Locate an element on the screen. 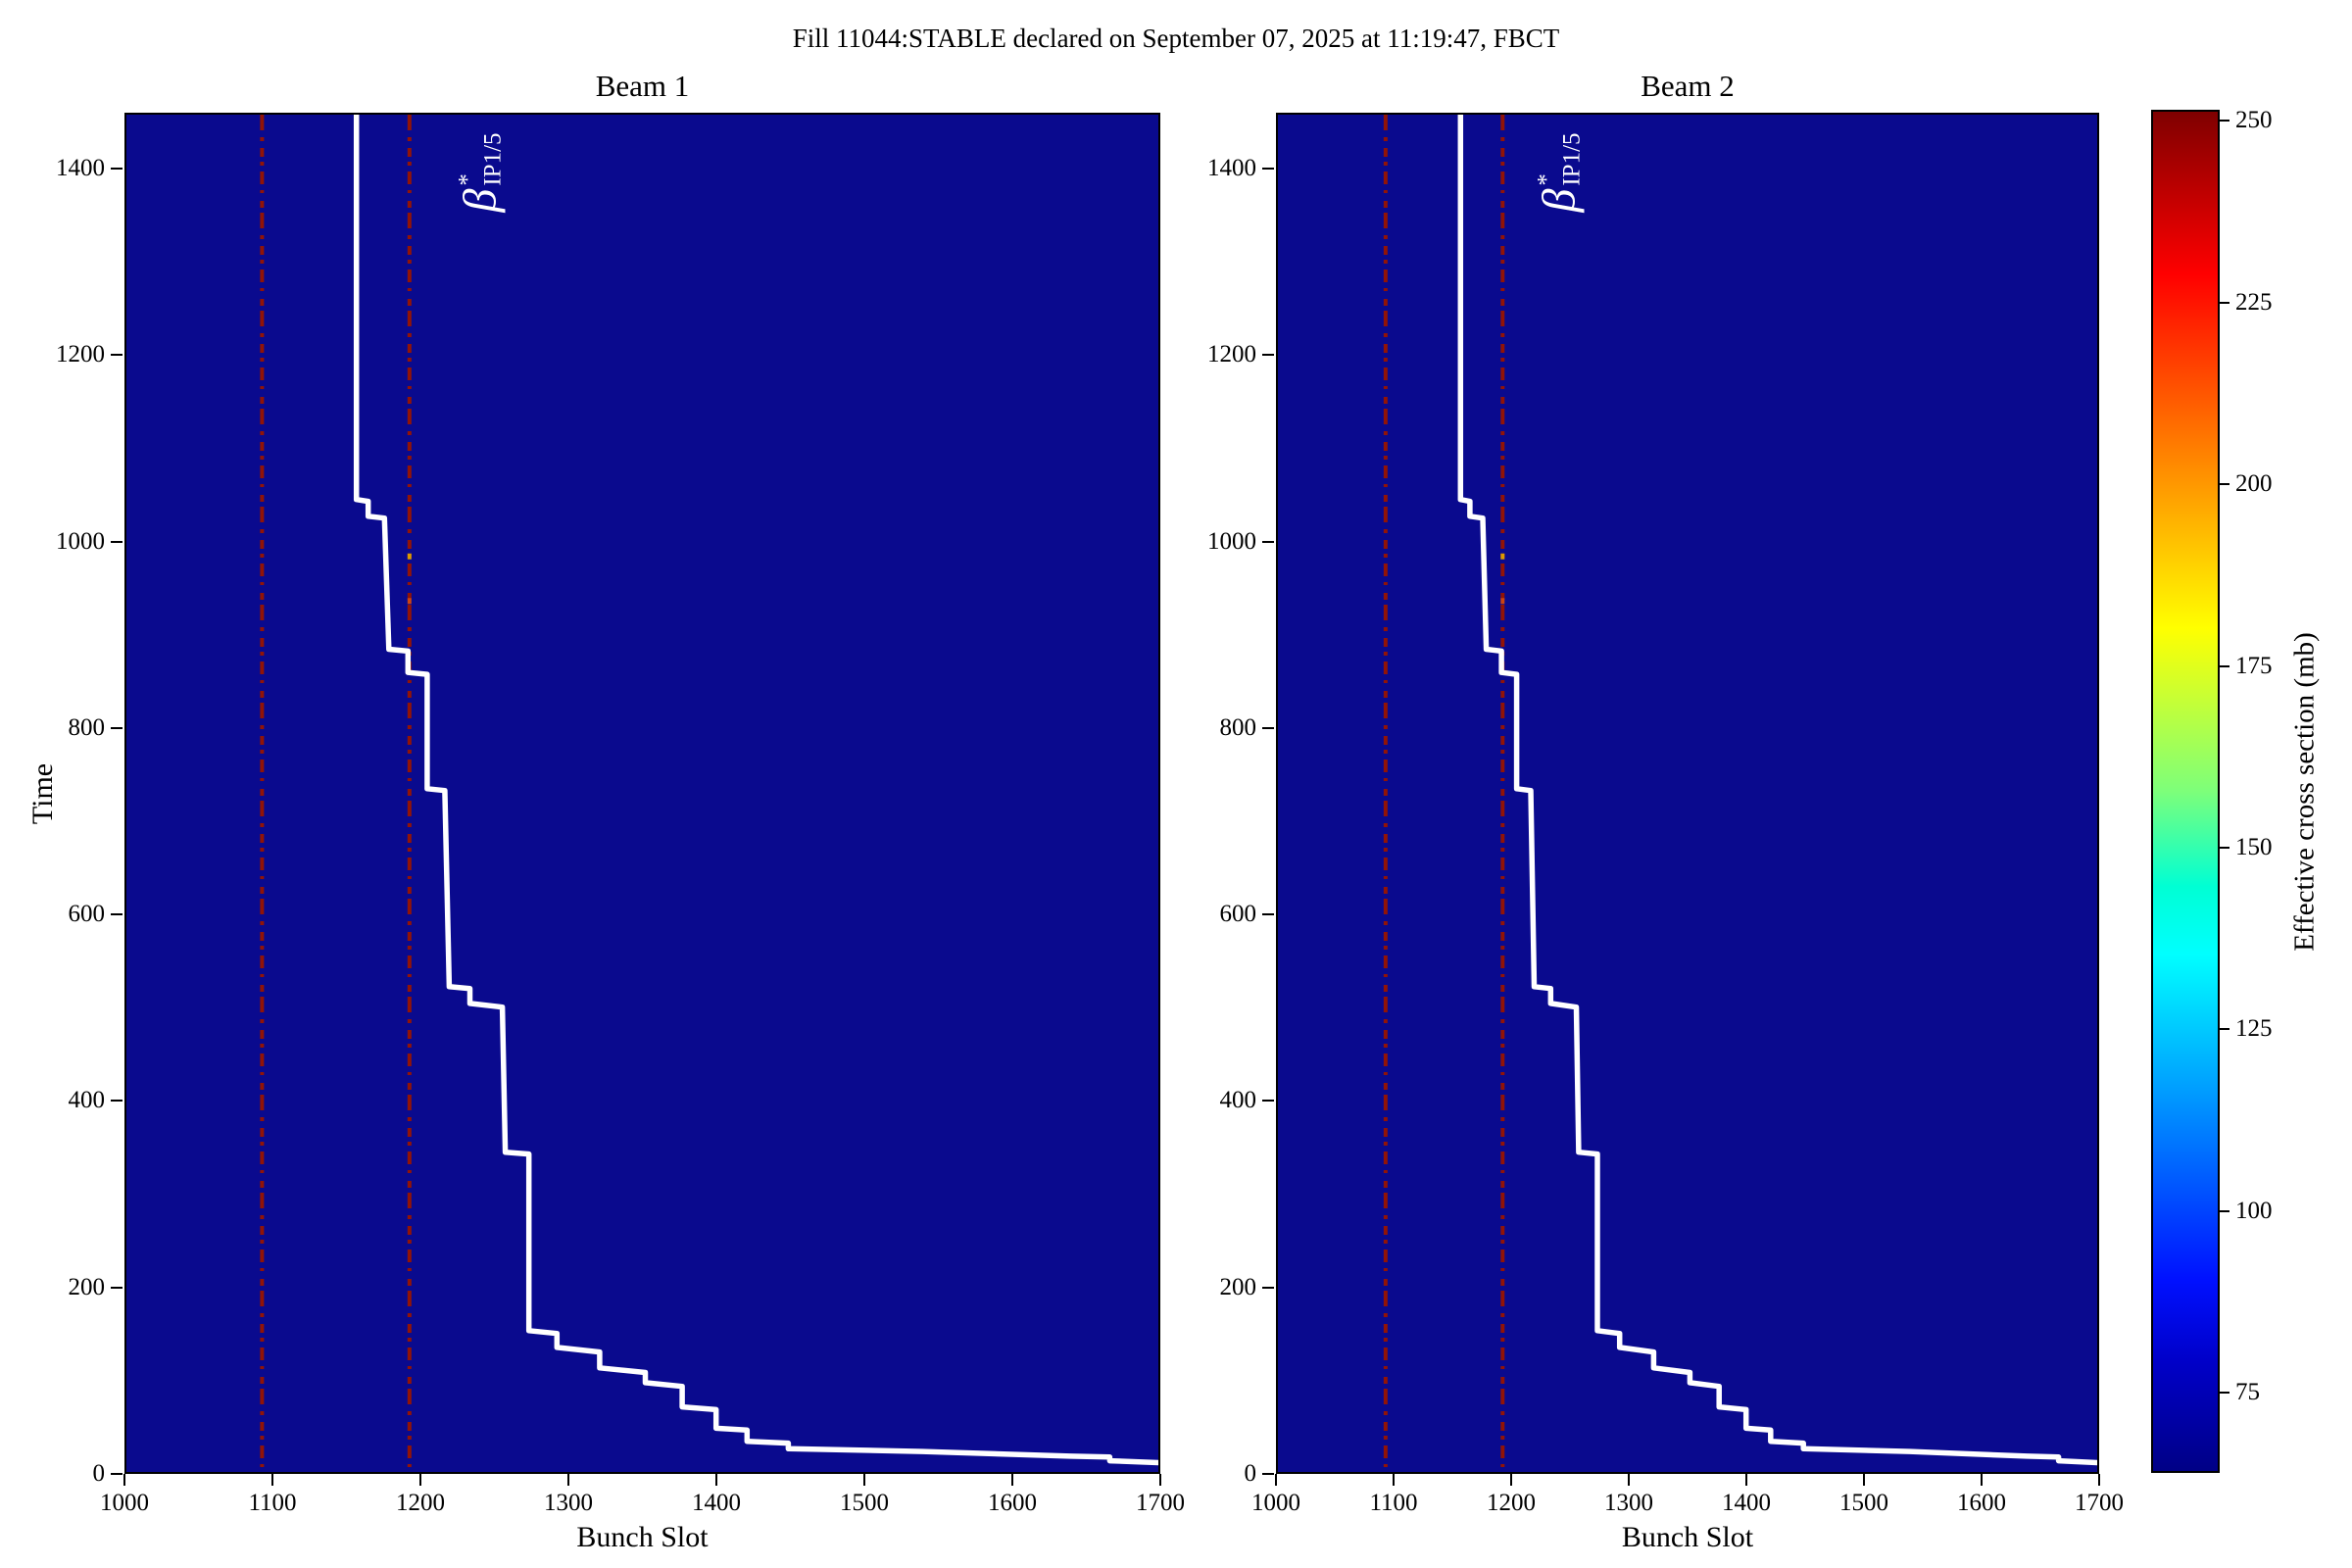 This screenshot has width=2352, height=1568. beta-subscript: IP1/5 is located at coordinates (492, 159).